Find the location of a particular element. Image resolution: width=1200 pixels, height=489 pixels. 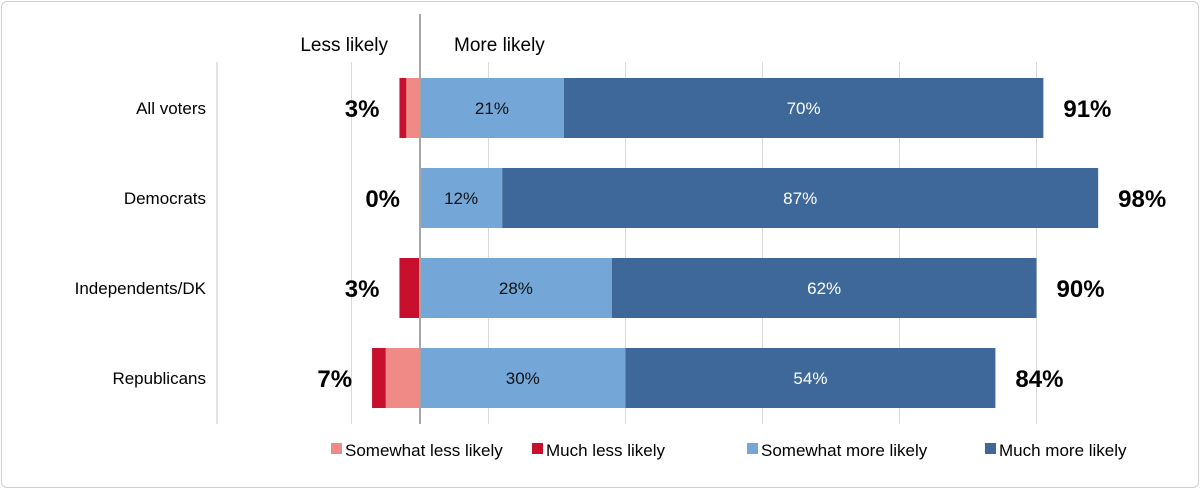

category-label-republicans: Republicans is located at coordinates (159, 378).